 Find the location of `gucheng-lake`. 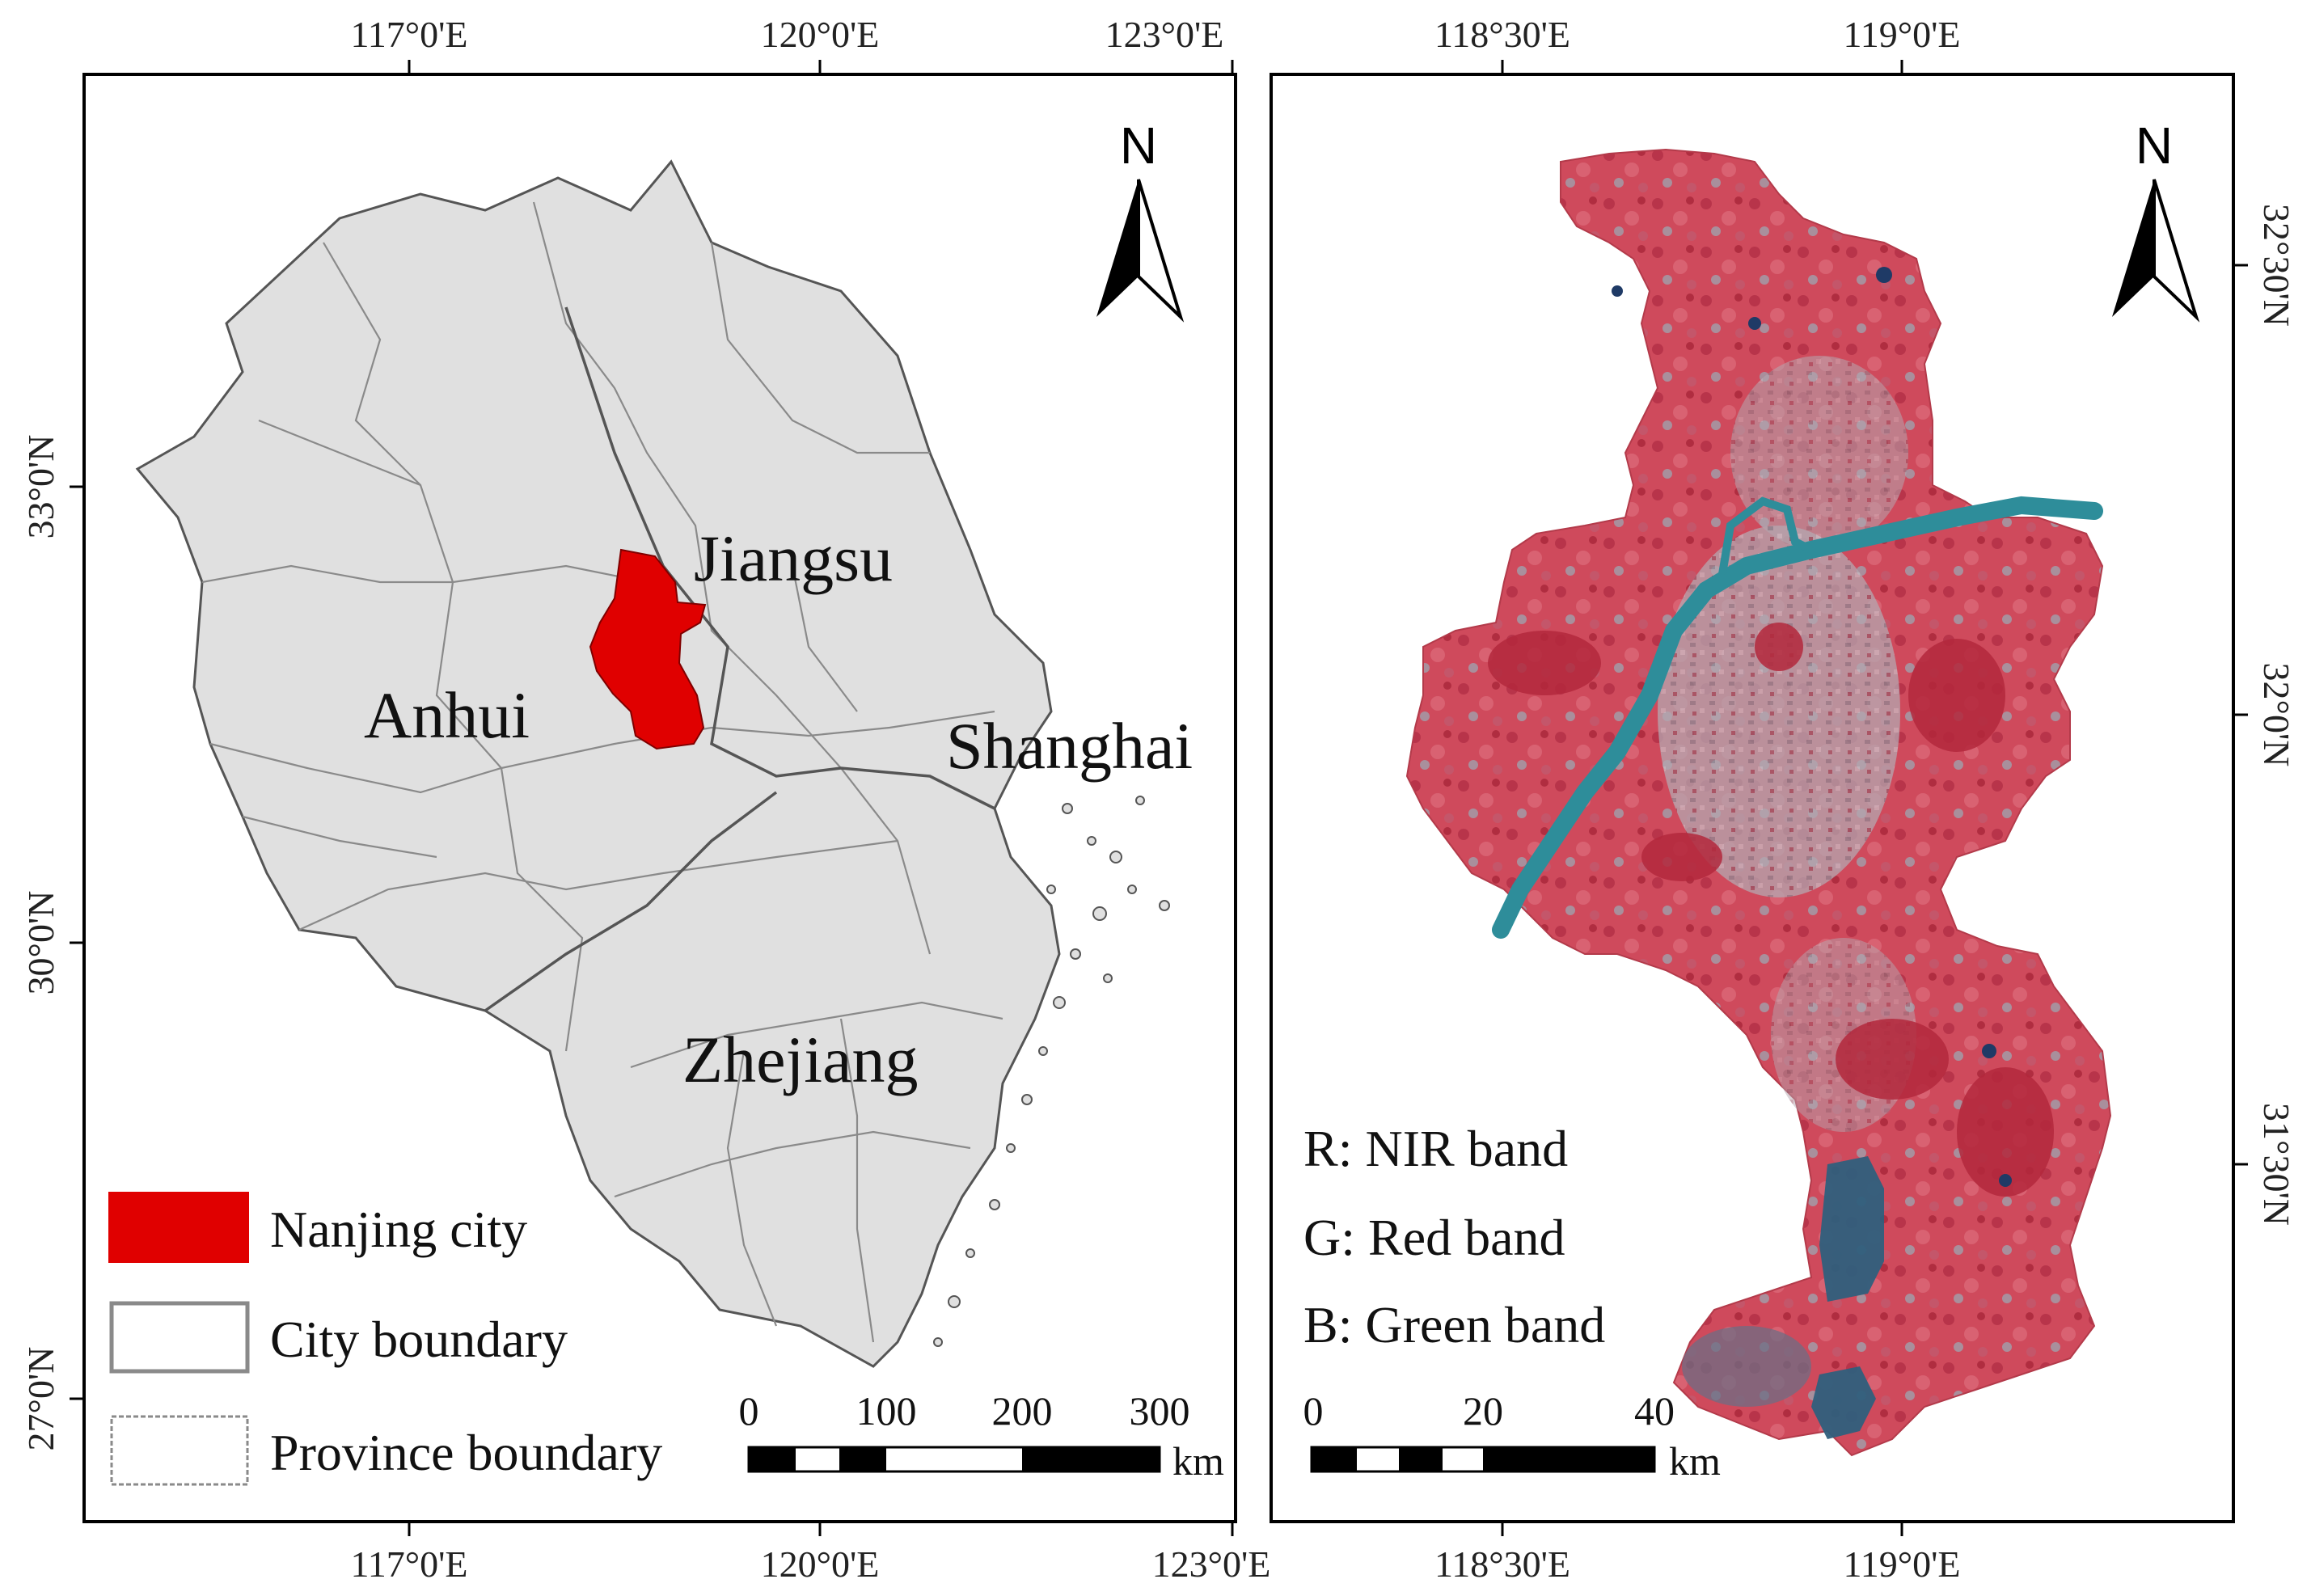

gucheng-lake is located at coordinates (1843, 1402).